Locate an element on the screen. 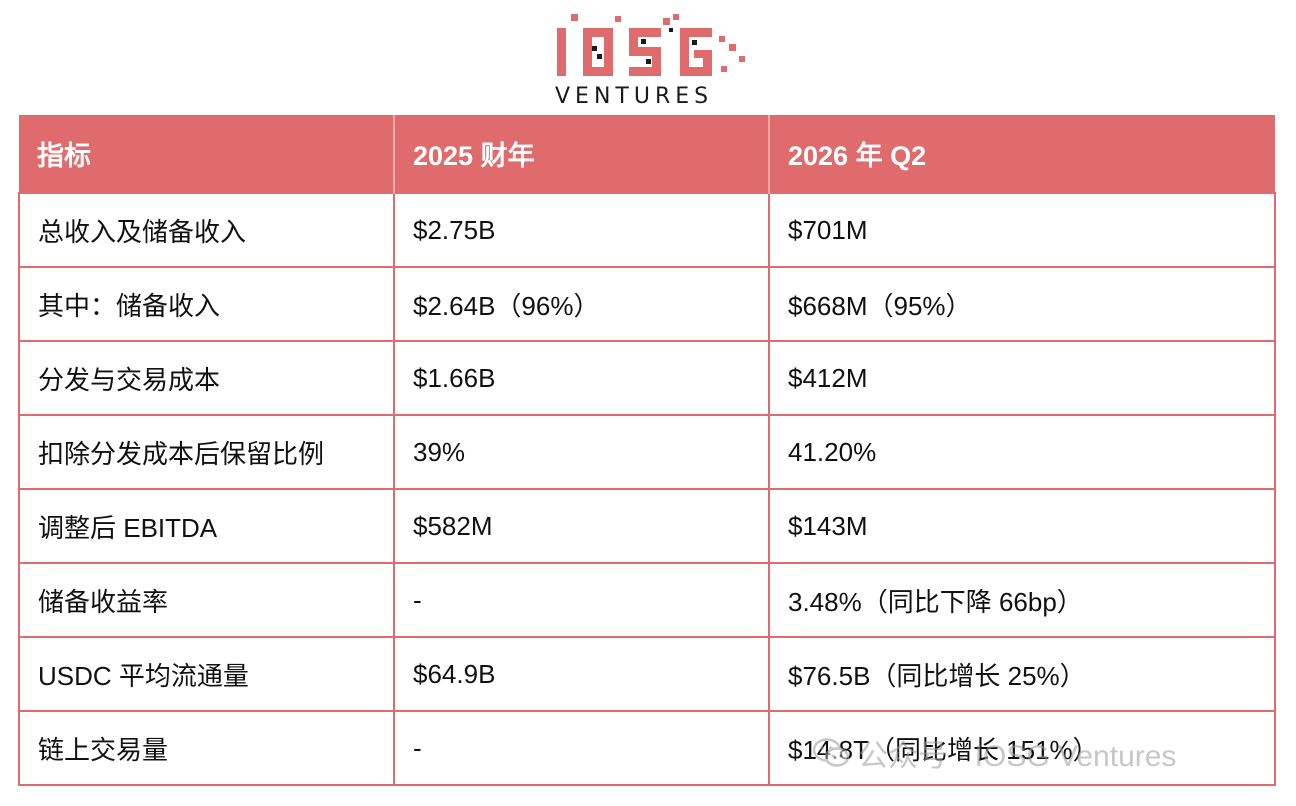 This screenshot has width=1296, height=806. row-metric-cell: 储备收益率 is located at coordinates (206, 600).